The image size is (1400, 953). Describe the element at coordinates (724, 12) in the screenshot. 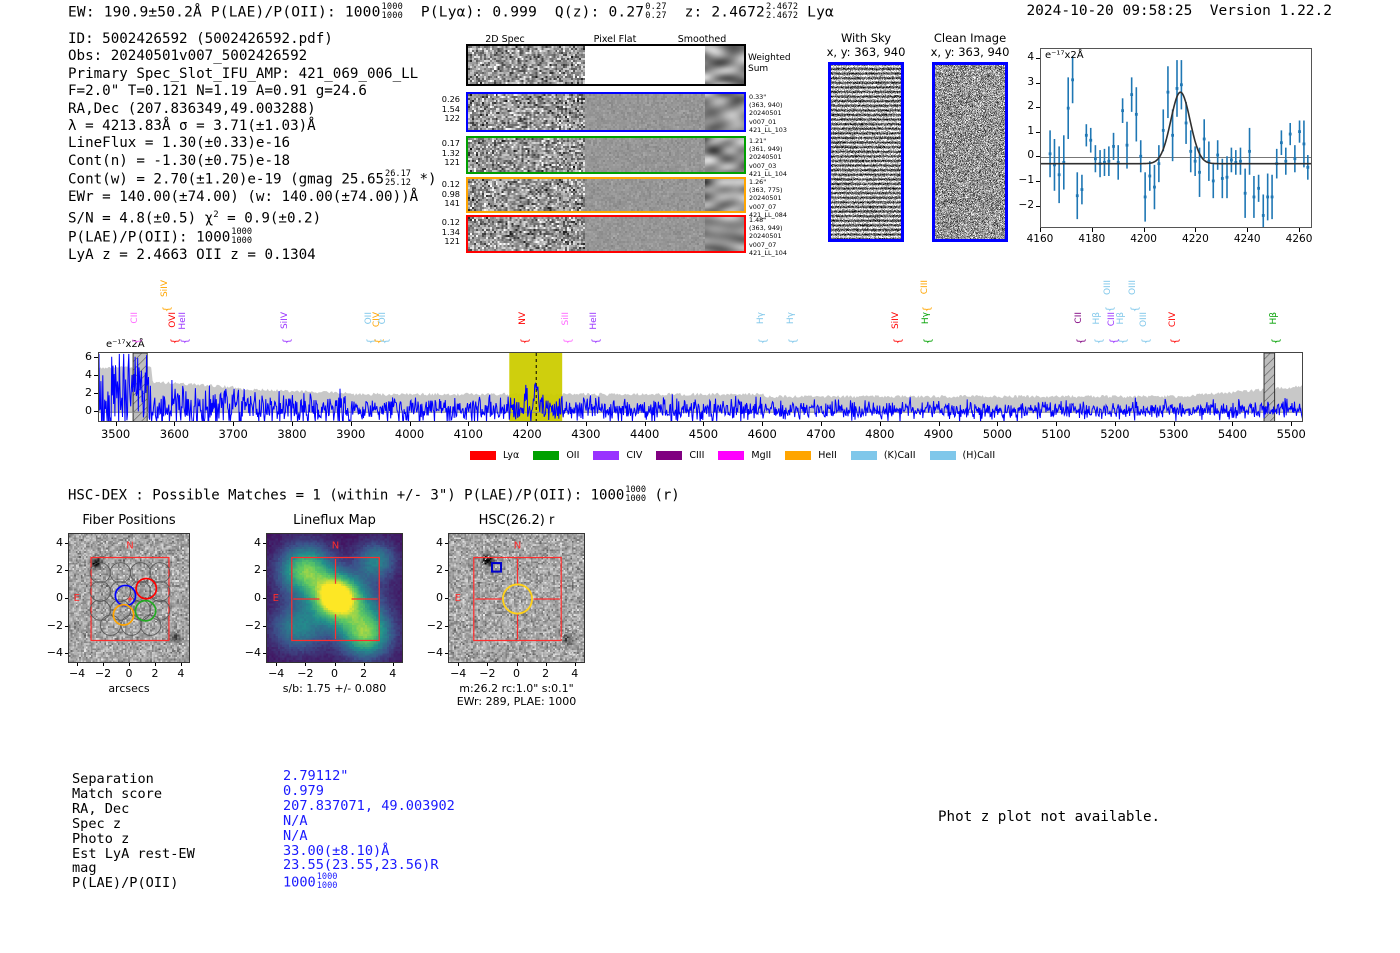

I see `header-z: z: 2.4672` at that location.